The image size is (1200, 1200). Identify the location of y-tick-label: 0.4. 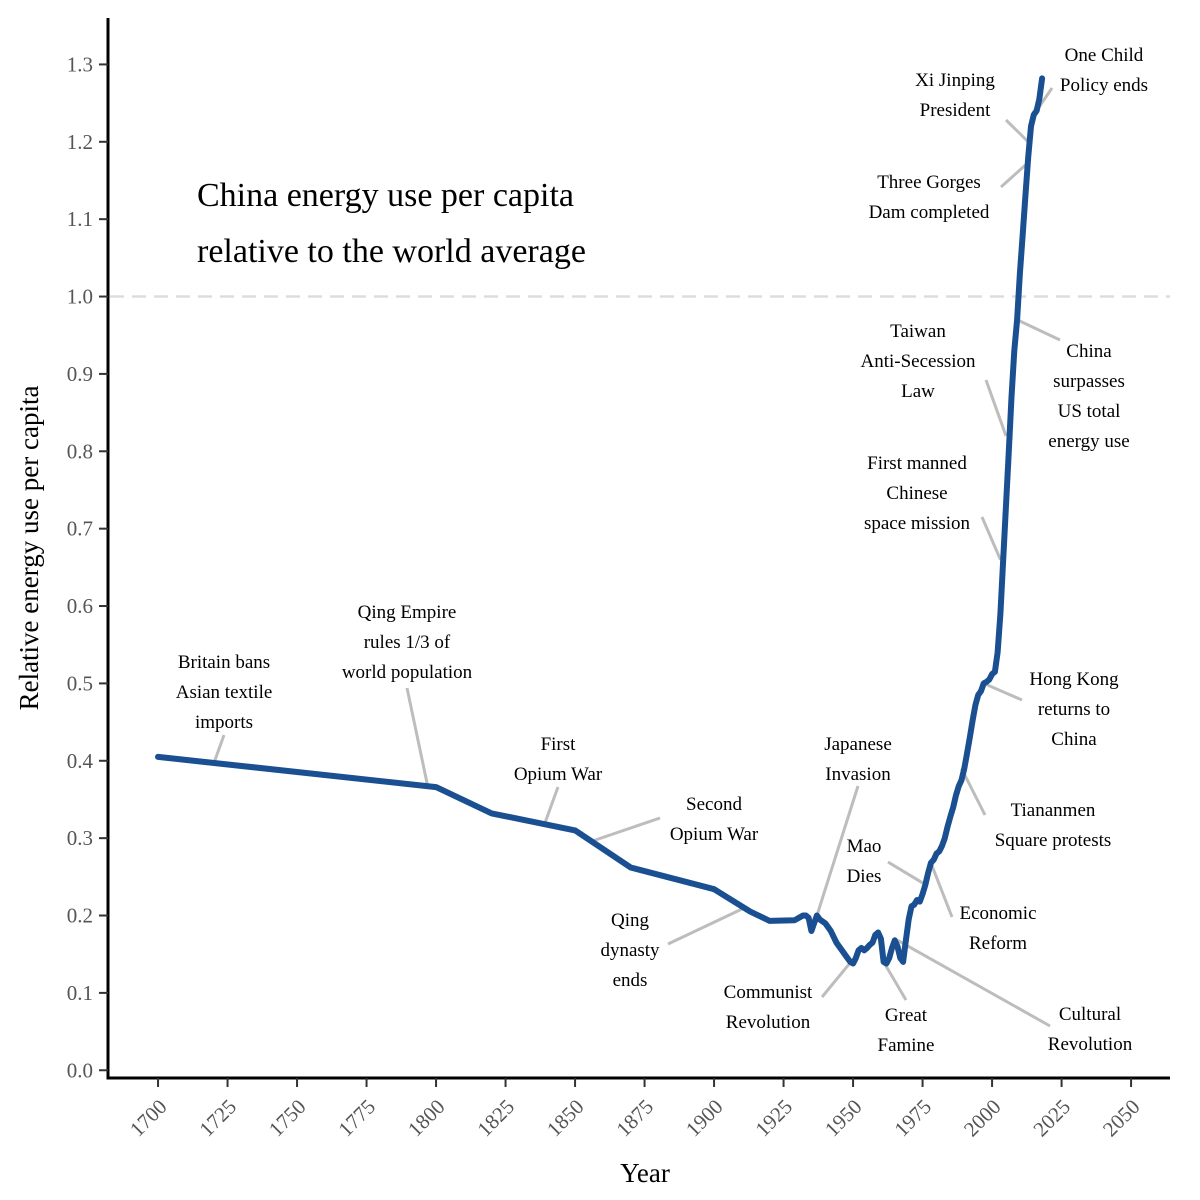
(80, 761).